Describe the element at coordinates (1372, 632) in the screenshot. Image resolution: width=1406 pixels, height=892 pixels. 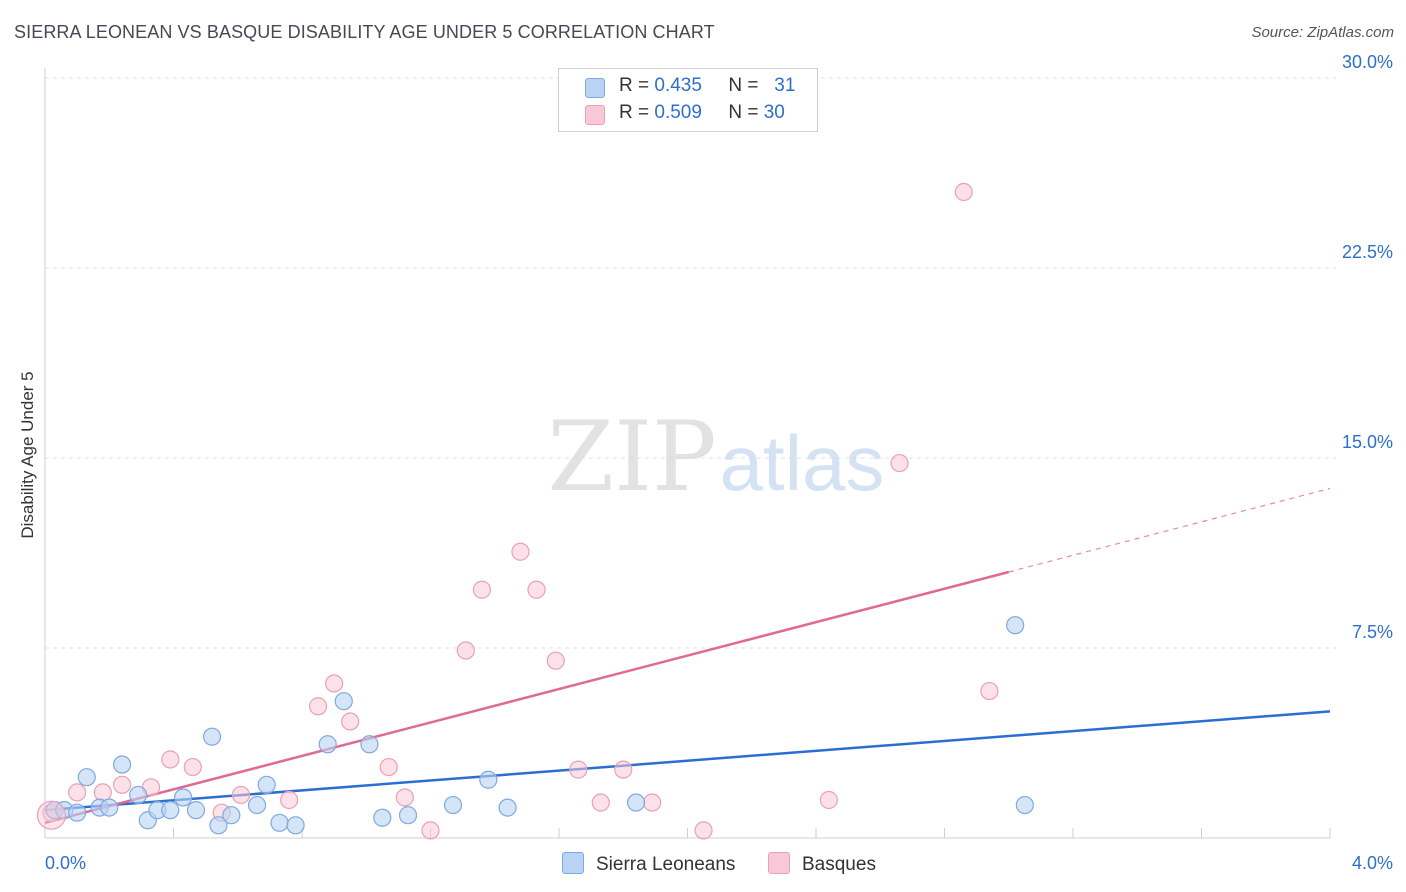
I see `y-tick-label: 7.5%` at that location.